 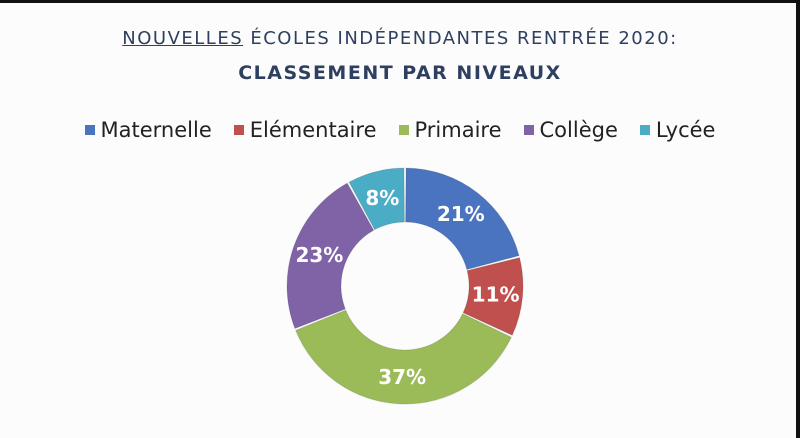 What do you see at coordinates (578, 130) in the screenshot?
I see `legend-label: Collège` at bounding box center [578, 130].